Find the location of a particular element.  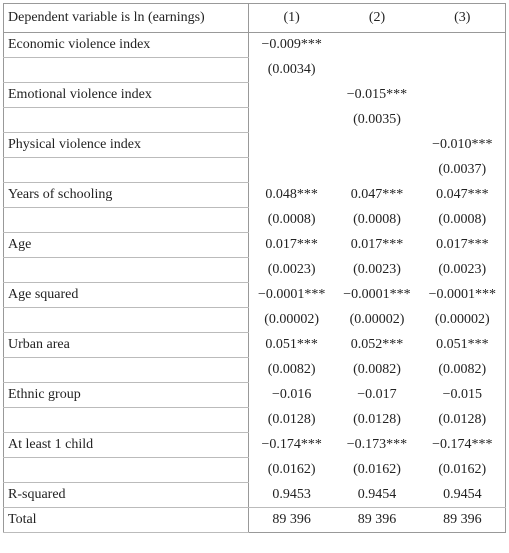

table-cell: (0.0037) is located at coordinates (462, 169).